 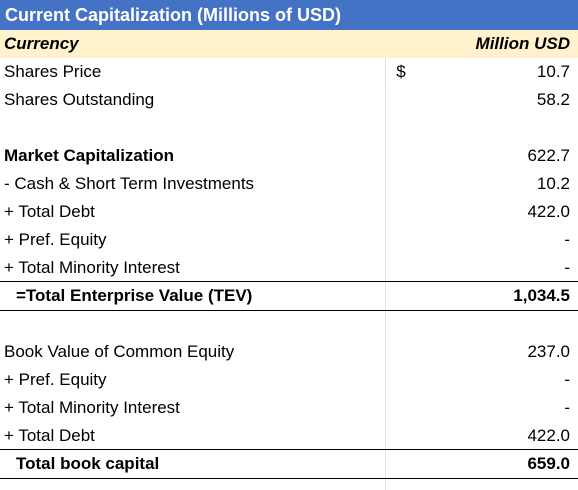 What do you see at coordinates (553, 183) in the screenshot?
I see `row-value: 10.2` at bounding box center [553, 183].